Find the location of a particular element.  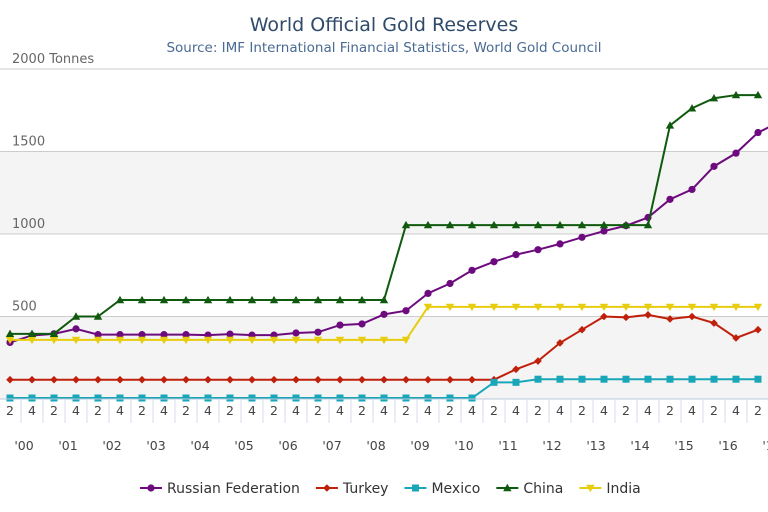

chart-title: World Official Gold Reserves is located at coordinates (384, 25).